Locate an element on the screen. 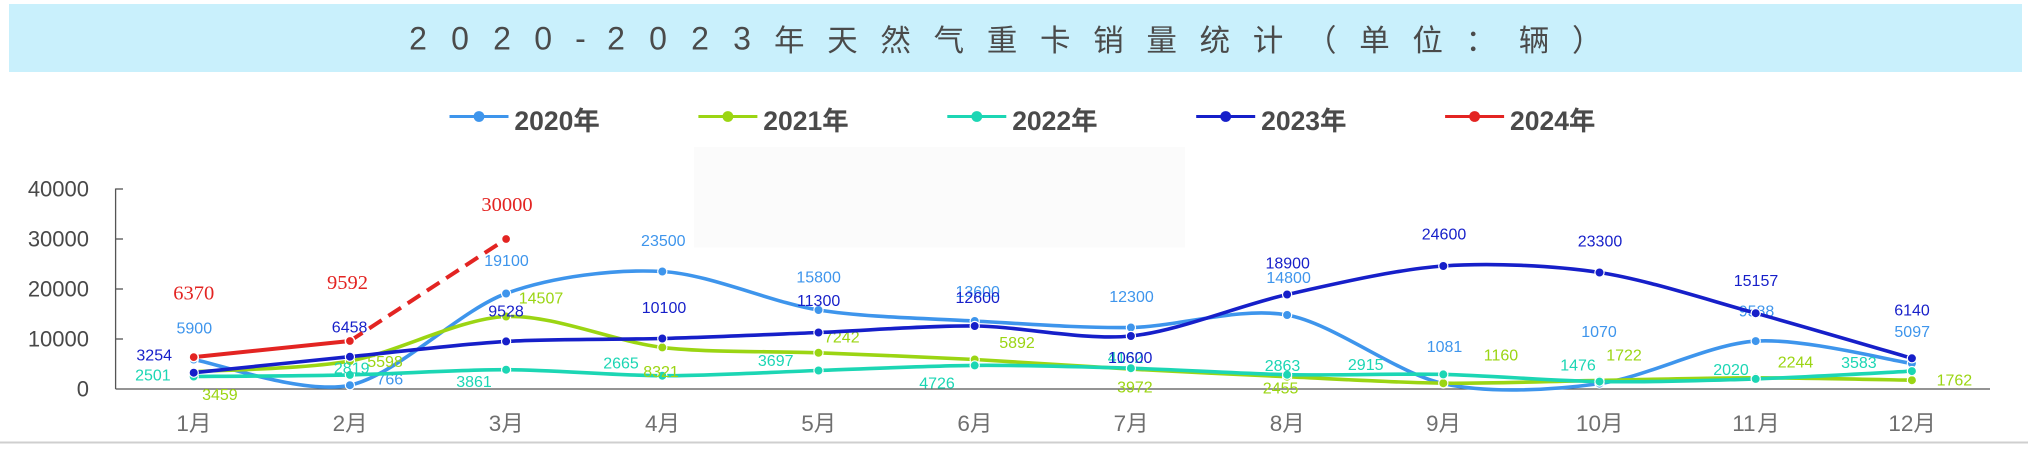 This screenshot has width=2028, height=449. svg-text: 14800 is located at coordinates (1288, 278).